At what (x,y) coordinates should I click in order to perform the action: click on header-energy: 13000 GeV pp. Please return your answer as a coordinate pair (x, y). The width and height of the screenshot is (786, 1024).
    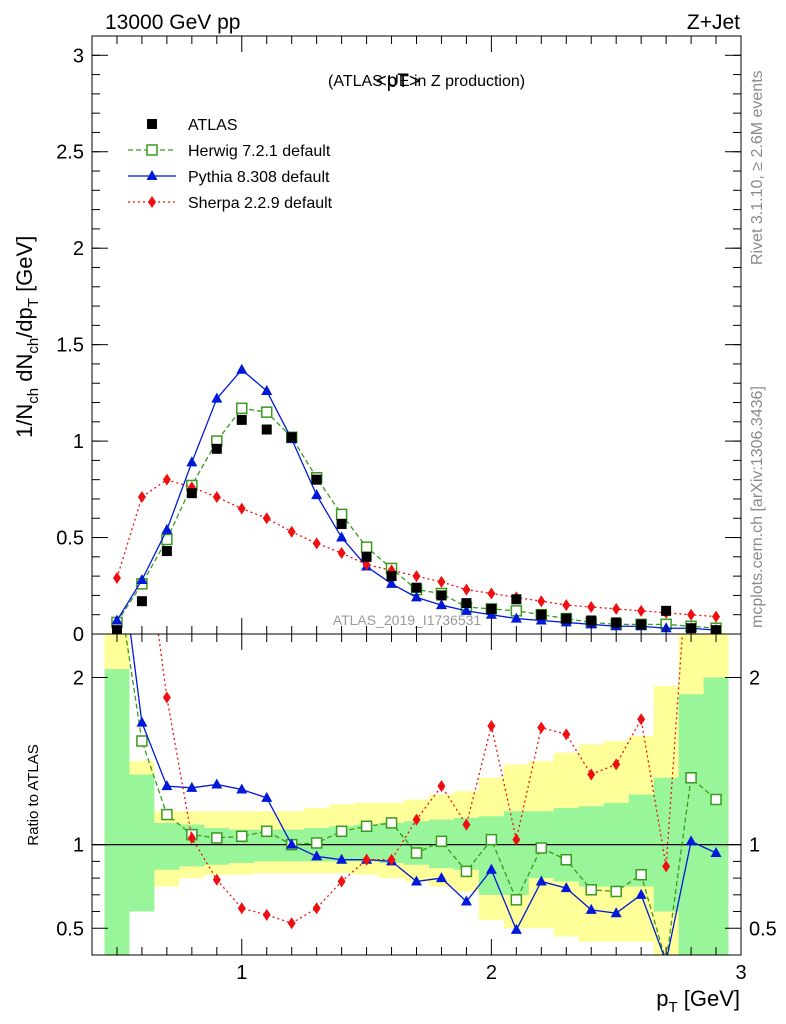
    Looking at the image, I should click on (172, 22).